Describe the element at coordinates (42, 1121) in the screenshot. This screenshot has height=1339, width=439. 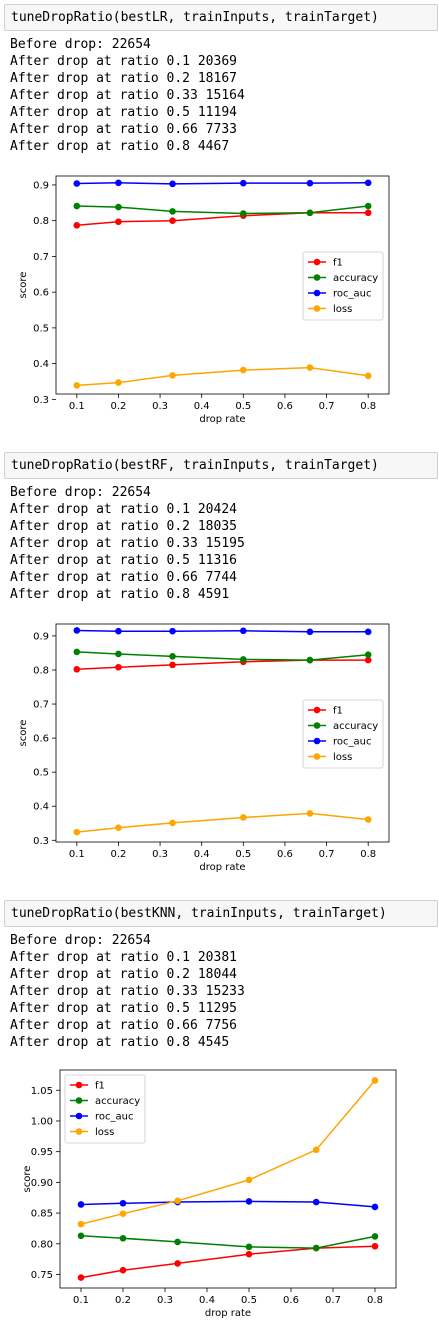
I see `y-tick-label: 1.00` at that location.